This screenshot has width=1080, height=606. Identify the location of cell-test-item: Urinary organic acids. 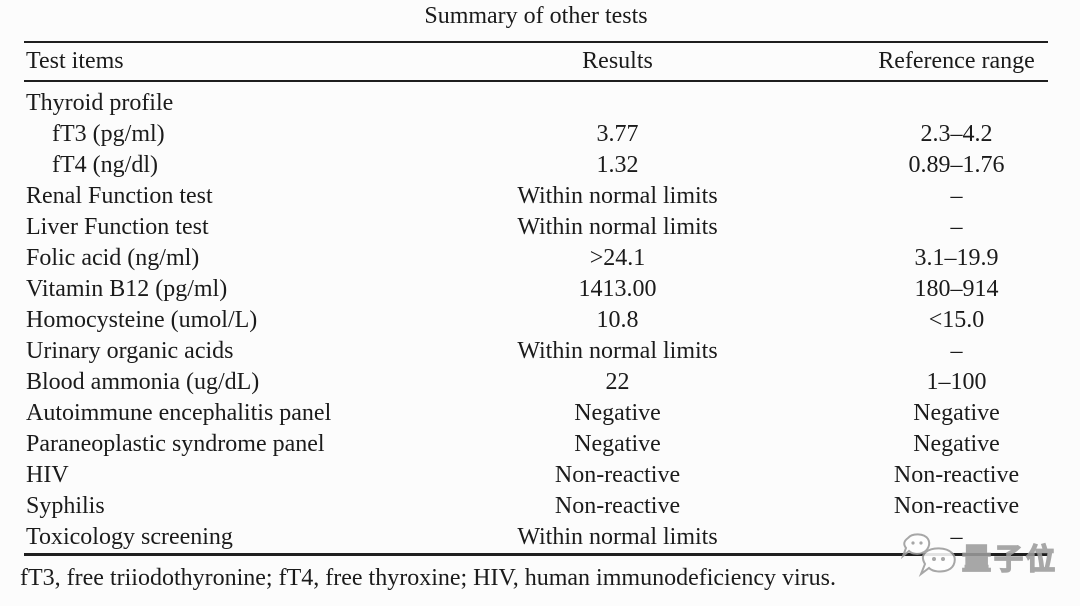
(130, 351).